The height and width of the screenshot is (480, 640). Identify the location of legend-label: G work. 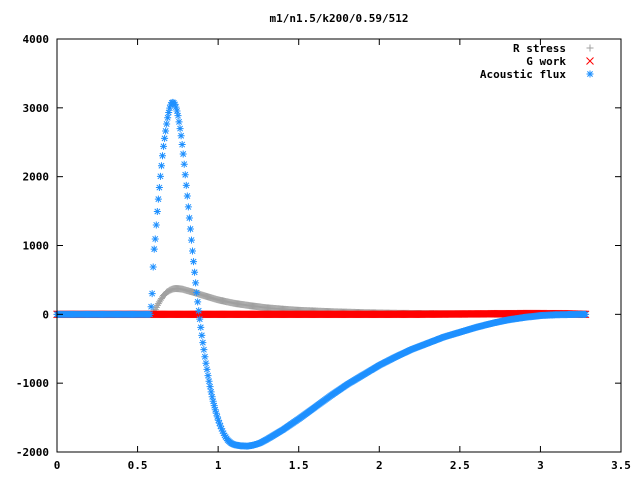
(546, 61).